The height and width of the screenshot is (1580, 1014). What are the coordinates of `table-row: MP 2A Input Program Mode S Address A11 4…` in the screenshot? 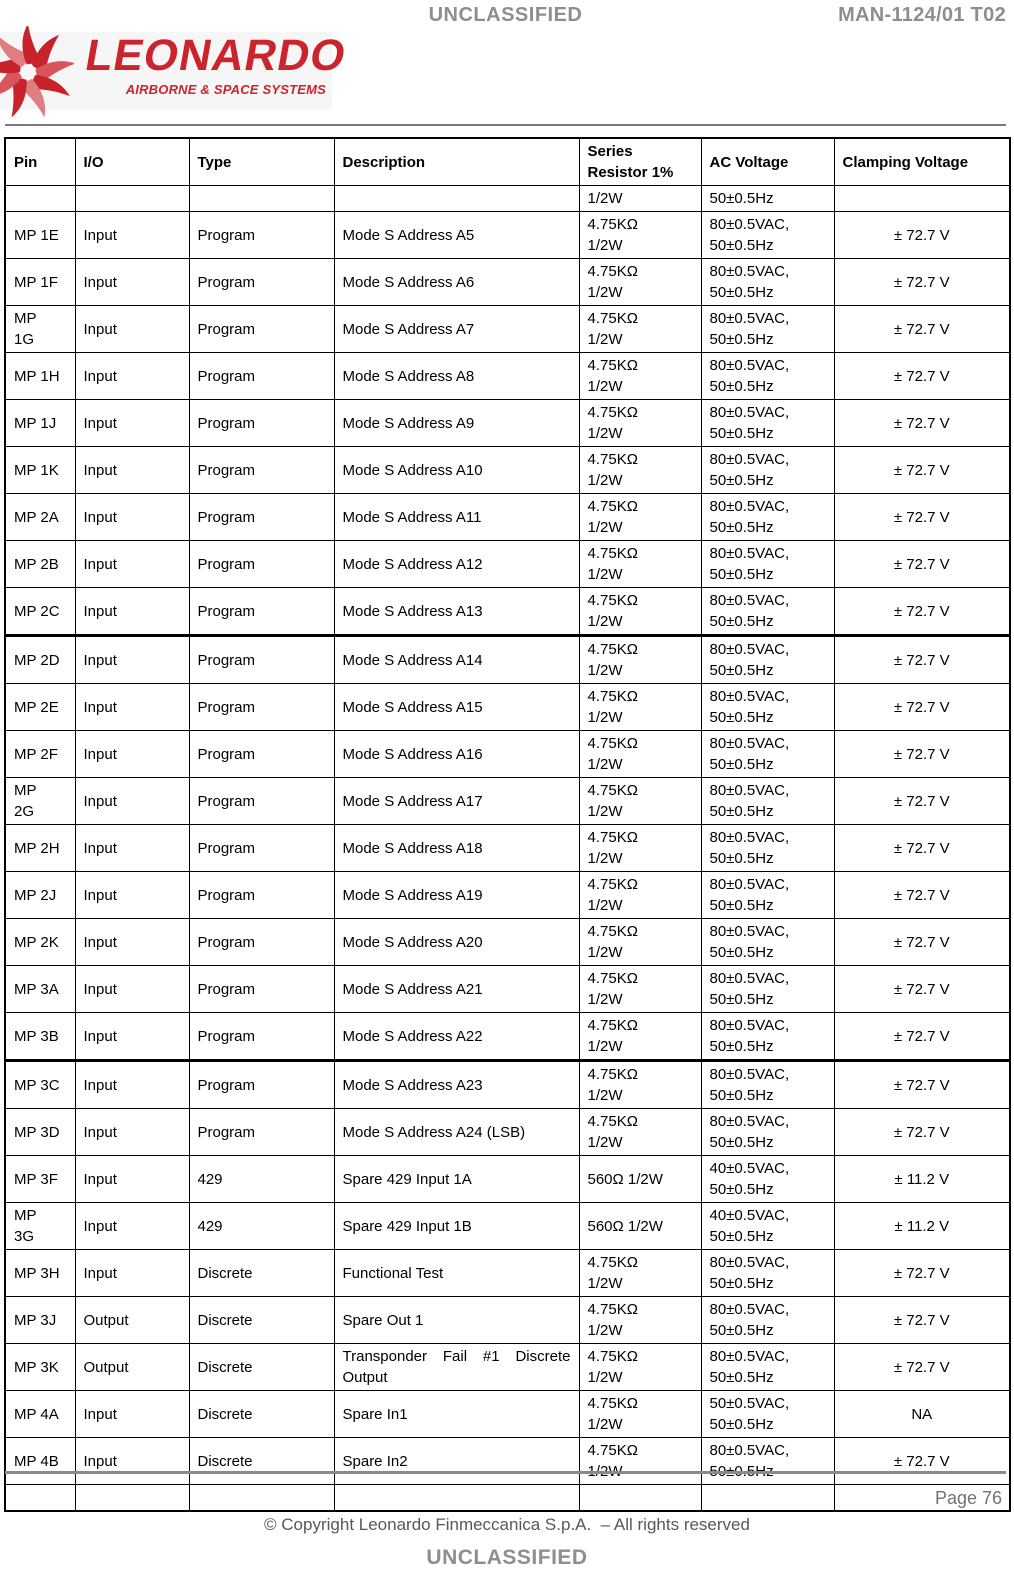 It's located at (507, 517).